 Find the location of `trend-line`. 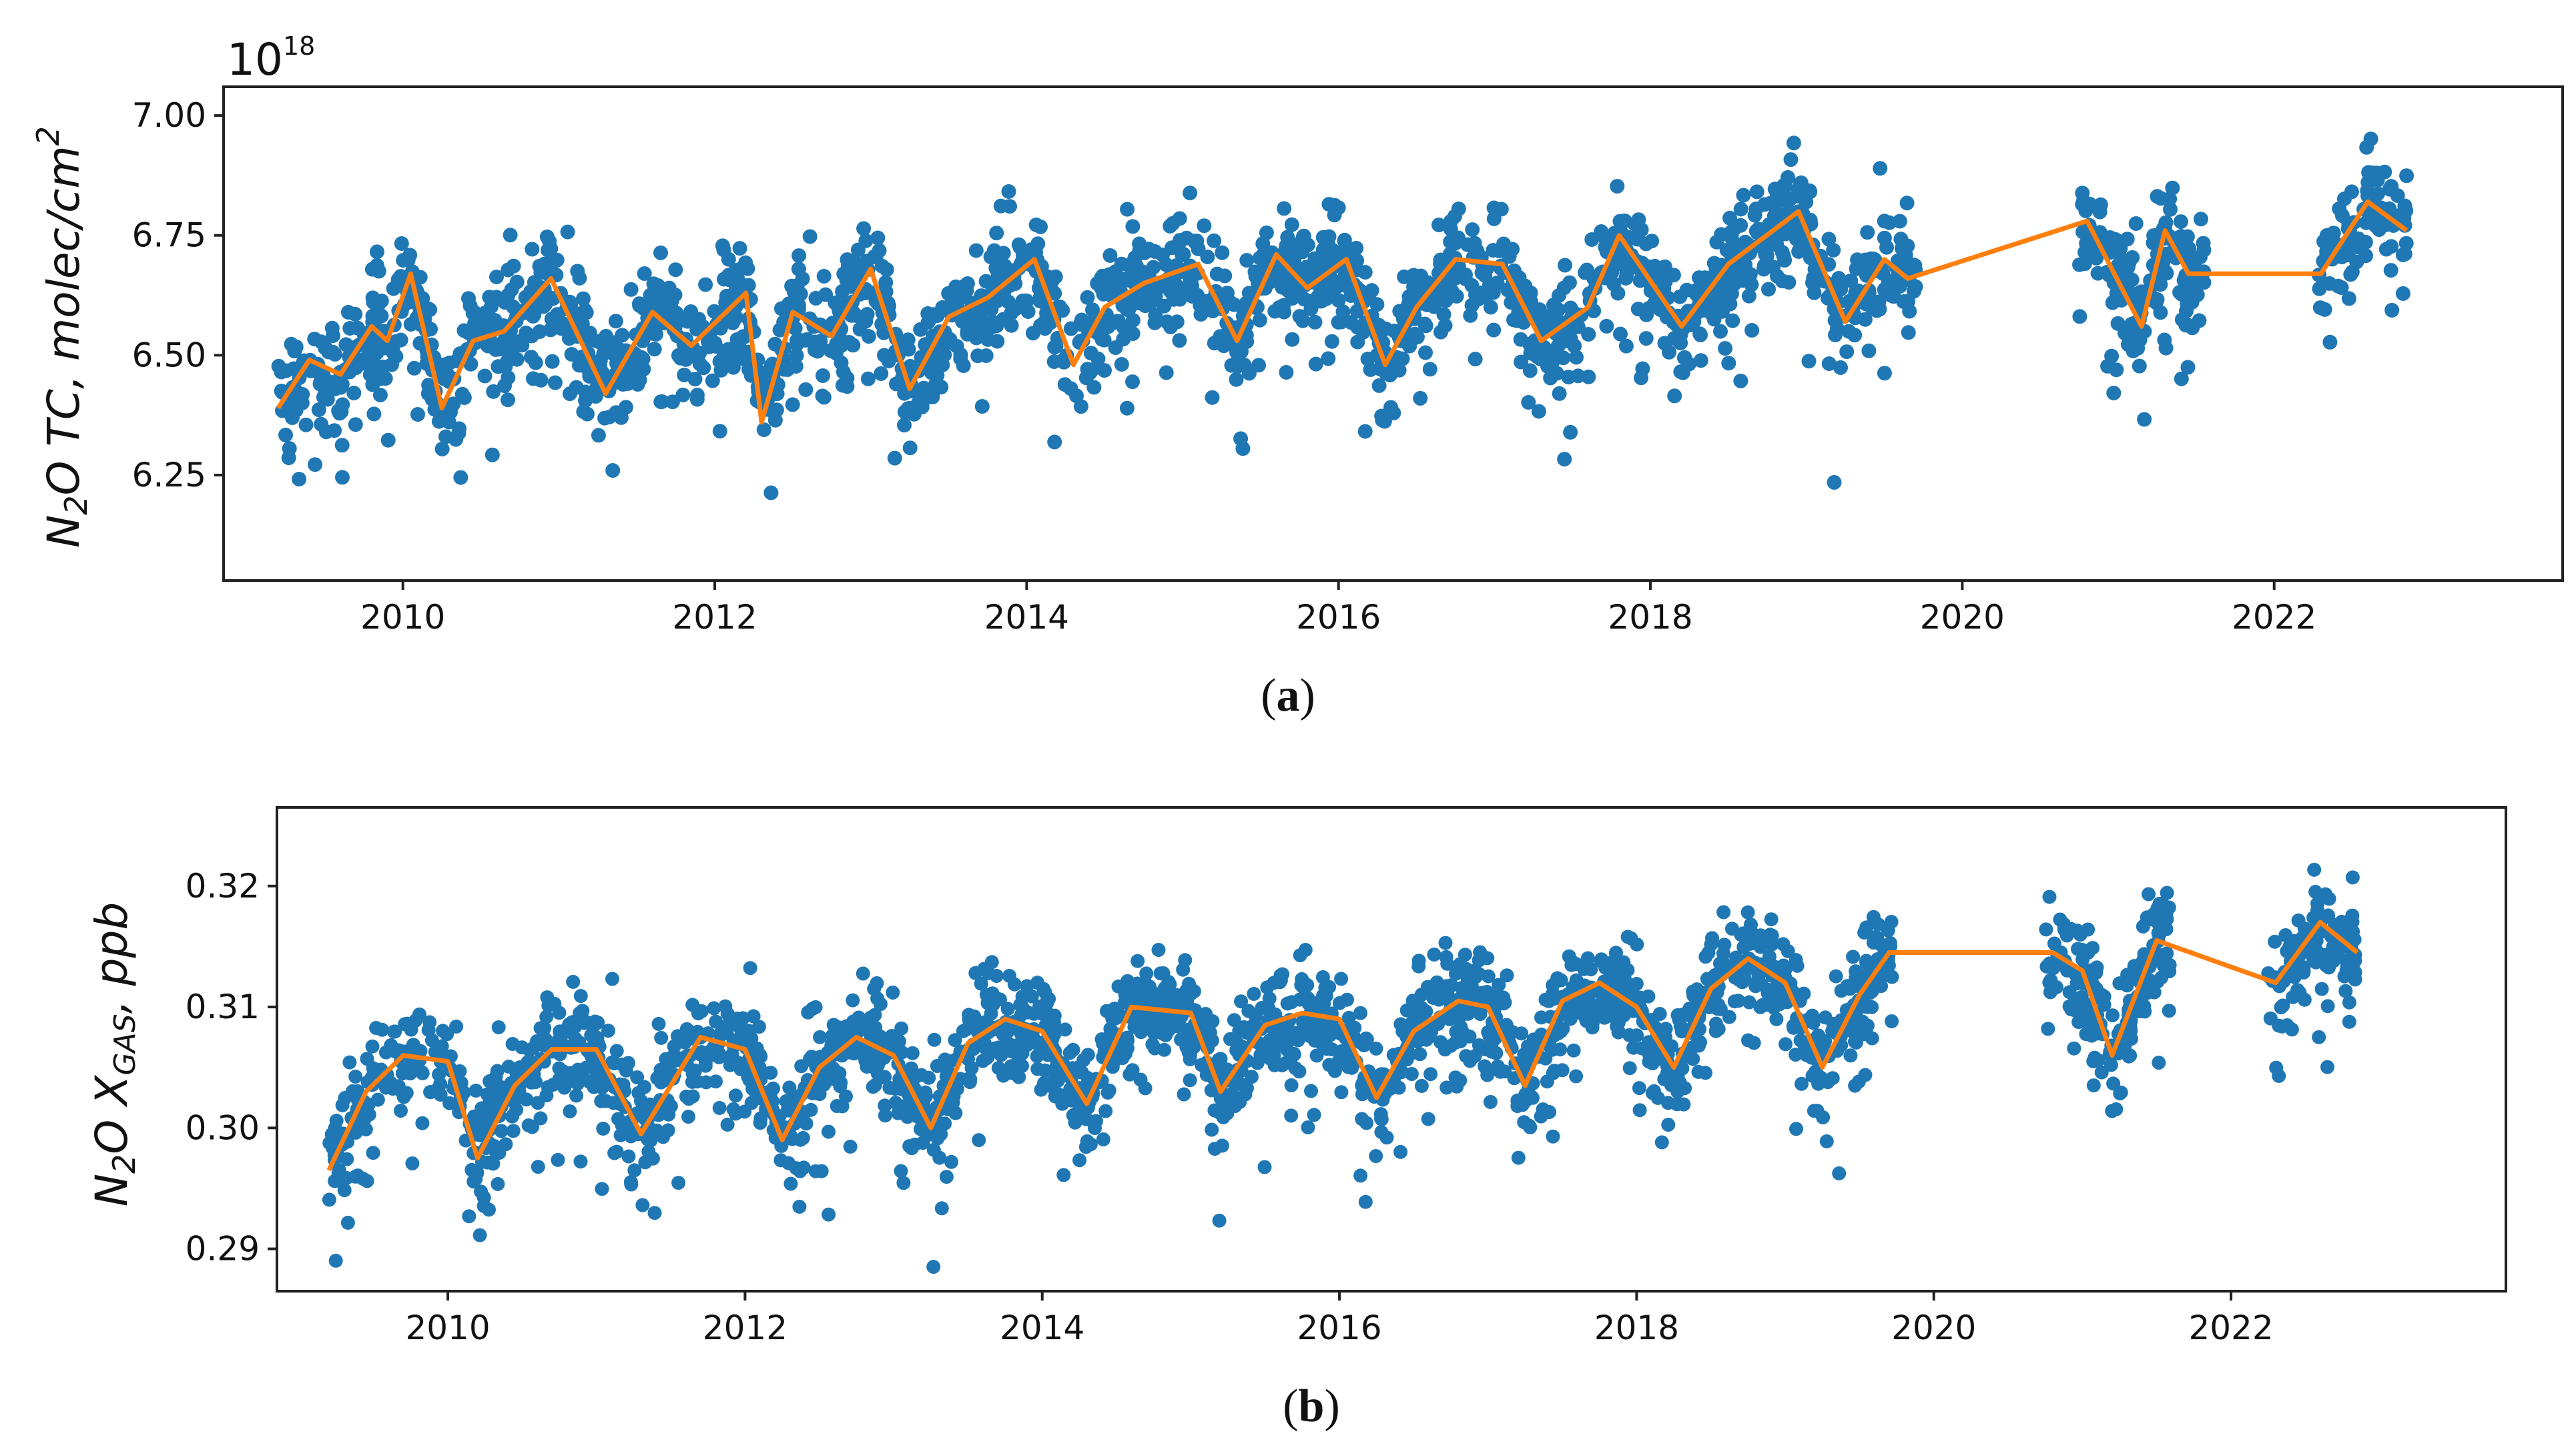

trend-line is located at coordinates (1342, 312).